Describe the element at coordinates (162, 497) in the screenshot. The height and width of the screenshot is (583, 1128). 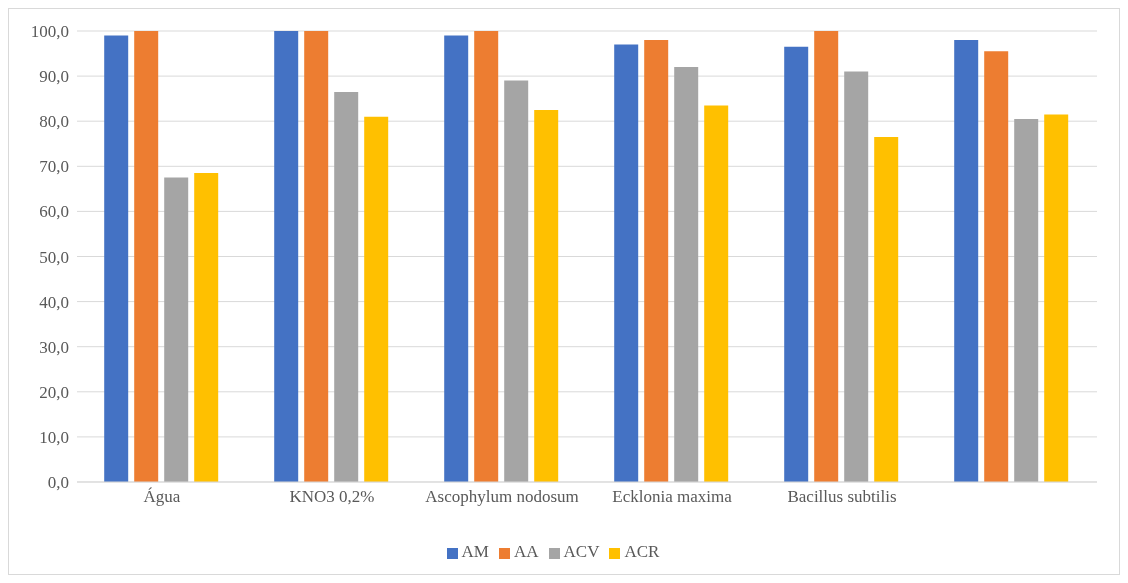
I see `x-tick-label: Água` at that location.